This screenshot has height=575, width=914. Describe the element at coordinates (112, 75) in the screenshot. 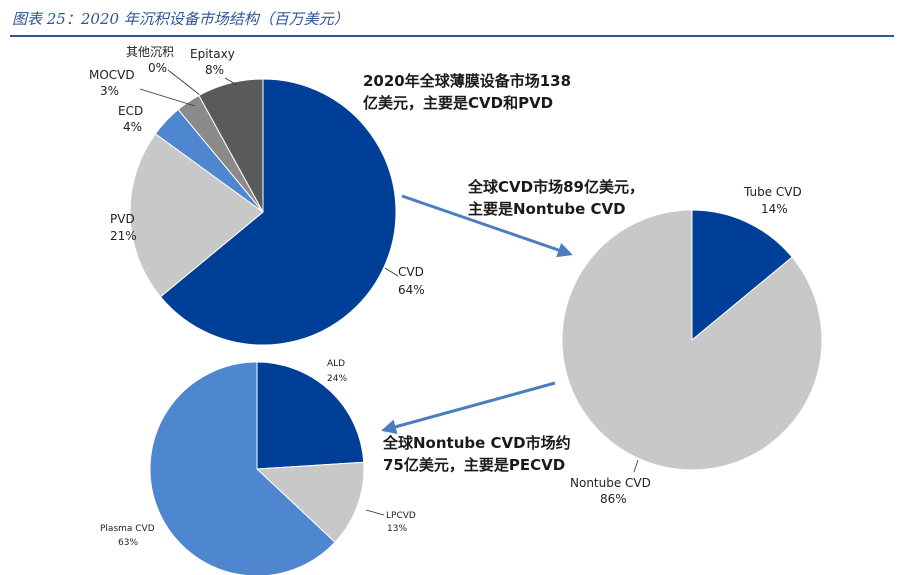

I see `label-mocvd: MOCVD` at that location.